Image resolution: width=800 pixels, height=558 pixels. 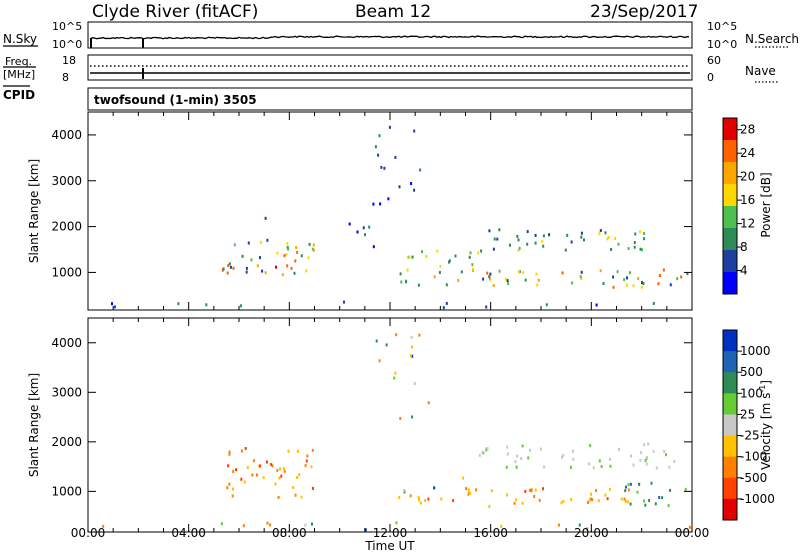 What do you see at coordinates (34, 211) in the screenshot?
I see `power-ylabel: Slant Range [km]` at bounding box center [34, 211].